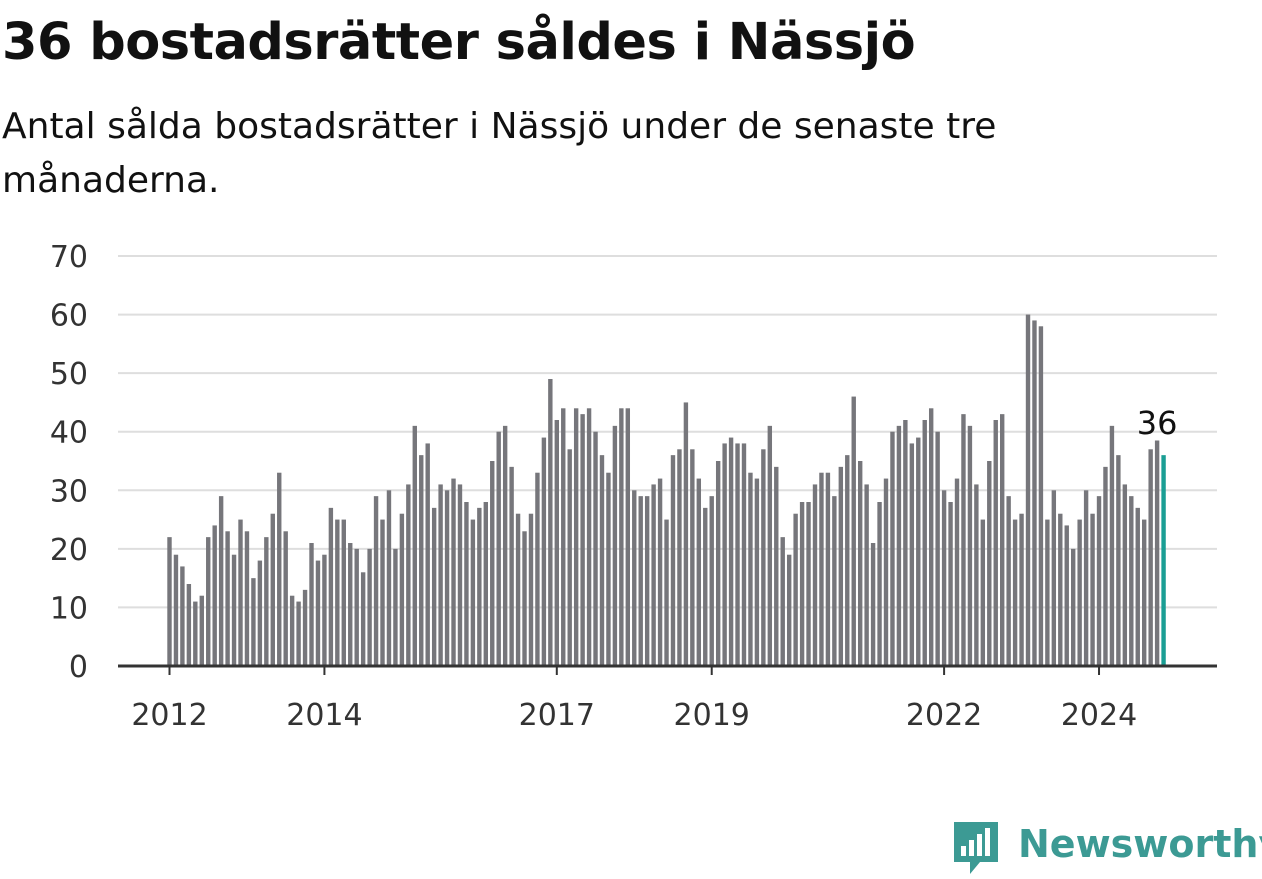  What do you see at coordinates (976, 848) in the screenshot?
I see `newsworthy-logo-icon` at bounding box center [976, 848].